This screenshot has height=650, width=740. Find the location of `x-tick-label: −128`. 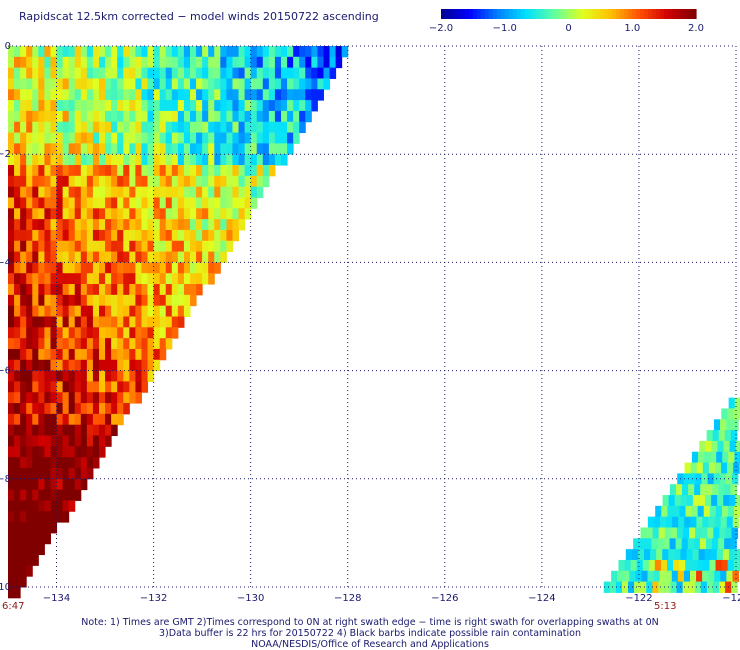

x-tick-label: −128 is located at coordinates (347, 598).